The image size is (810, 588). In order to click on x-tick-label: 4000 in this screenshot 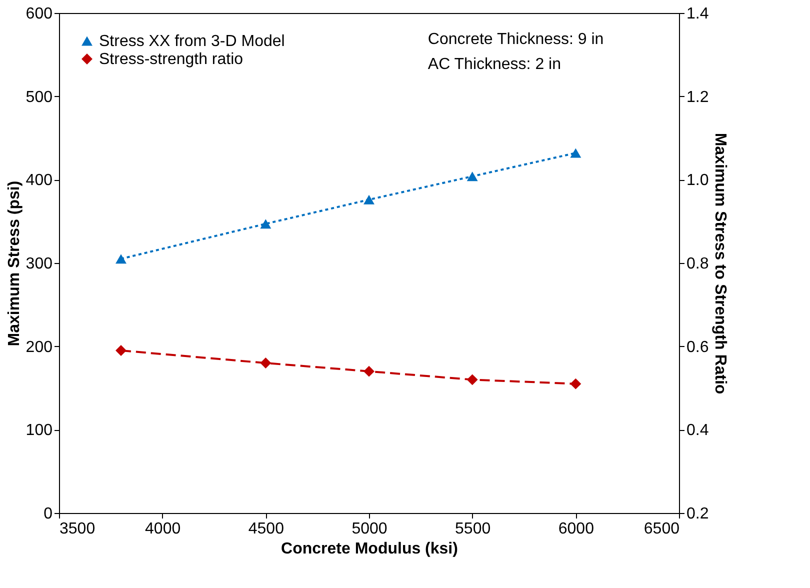, I will do `click(163, 529)`.